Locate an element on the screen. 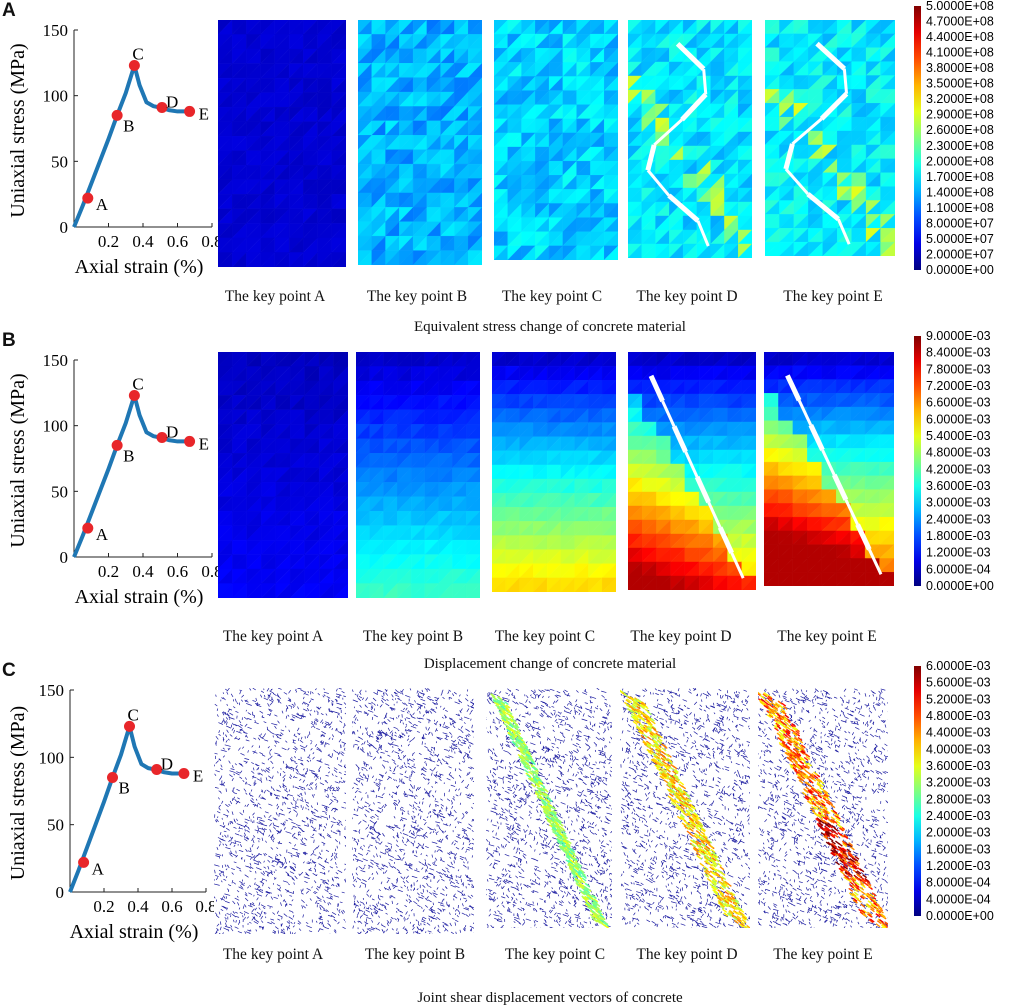 This screenshot has height=1008, width=1024. x-tick-label: 0.8 is located at coordinates (211, 571).